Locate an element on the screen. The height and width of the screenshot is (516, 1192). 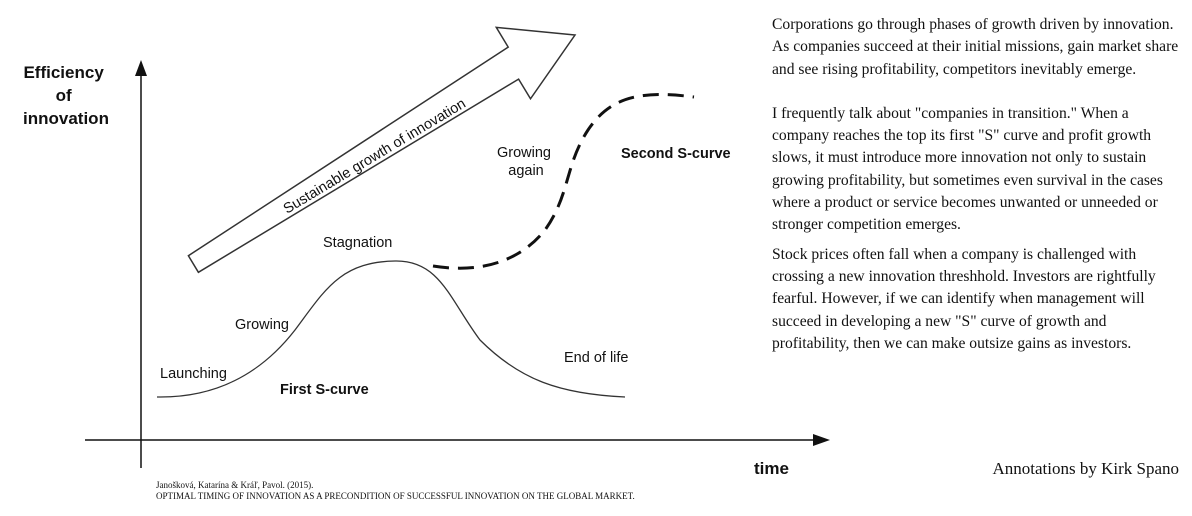
label-end-of-life: End of life is located at coordinates (596, 358).